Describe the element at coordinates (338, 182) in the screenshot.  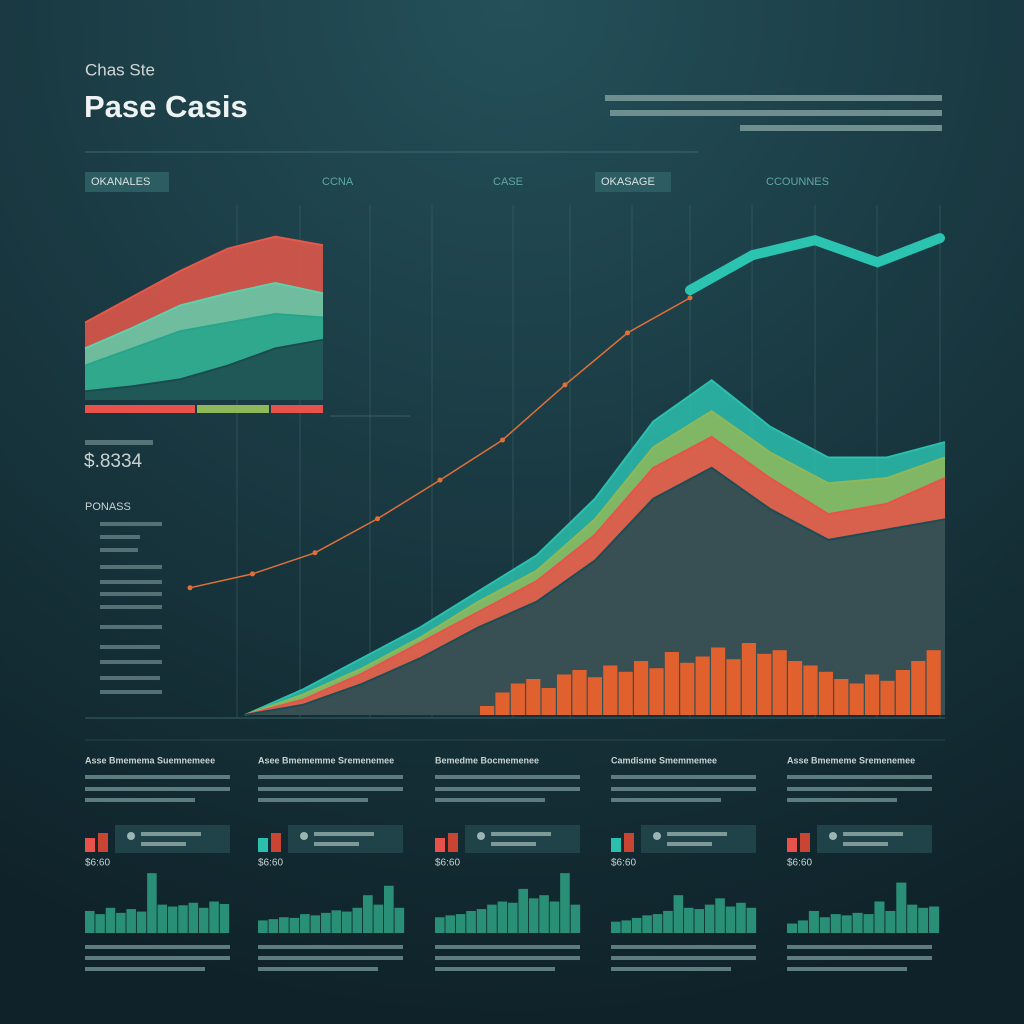
I see `tab-label: CCNA` at that location.